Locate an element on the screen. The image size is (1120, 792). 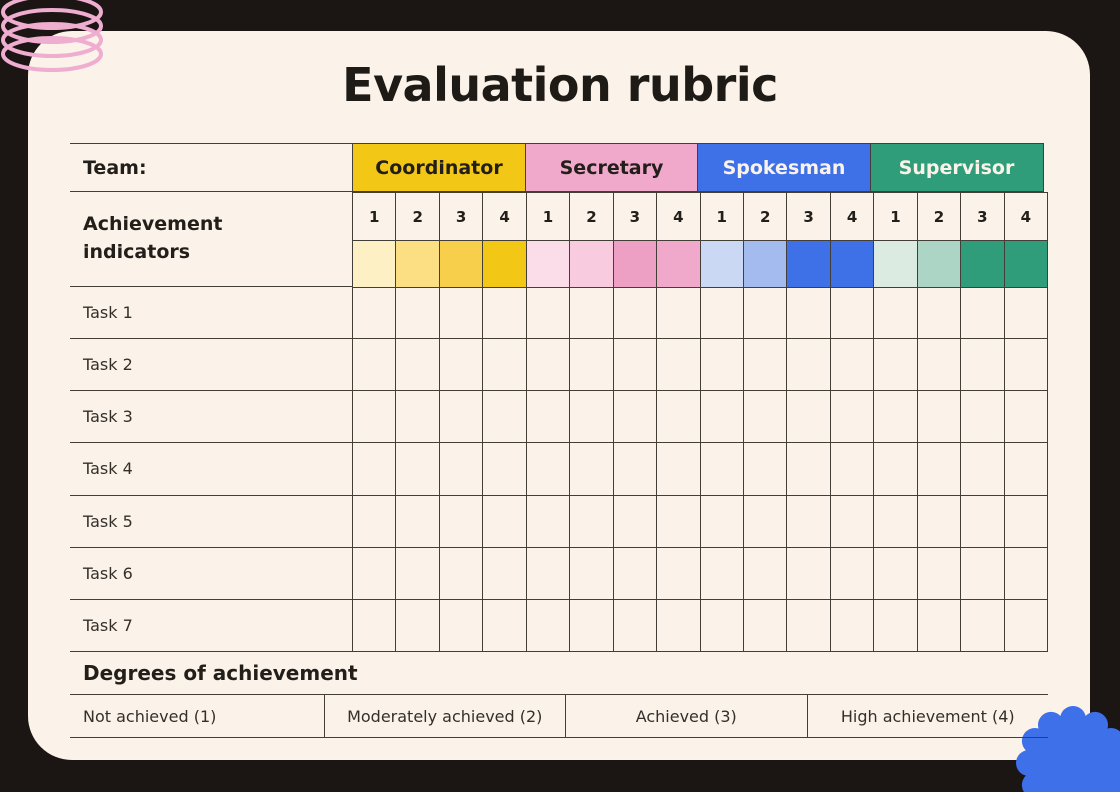
degree-label-2: Moderately achieved (2) is located at coordinates (444, 716).